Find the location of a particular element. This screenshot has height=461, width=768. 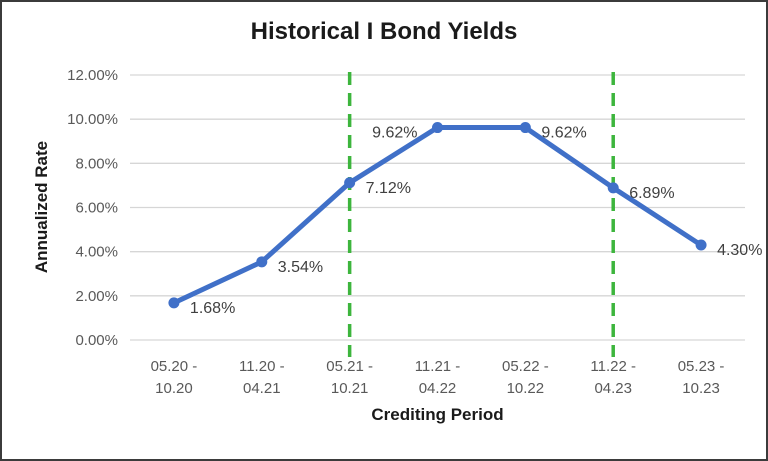

x-tick-label: 05.21 - is located at coordinates (349, 366).